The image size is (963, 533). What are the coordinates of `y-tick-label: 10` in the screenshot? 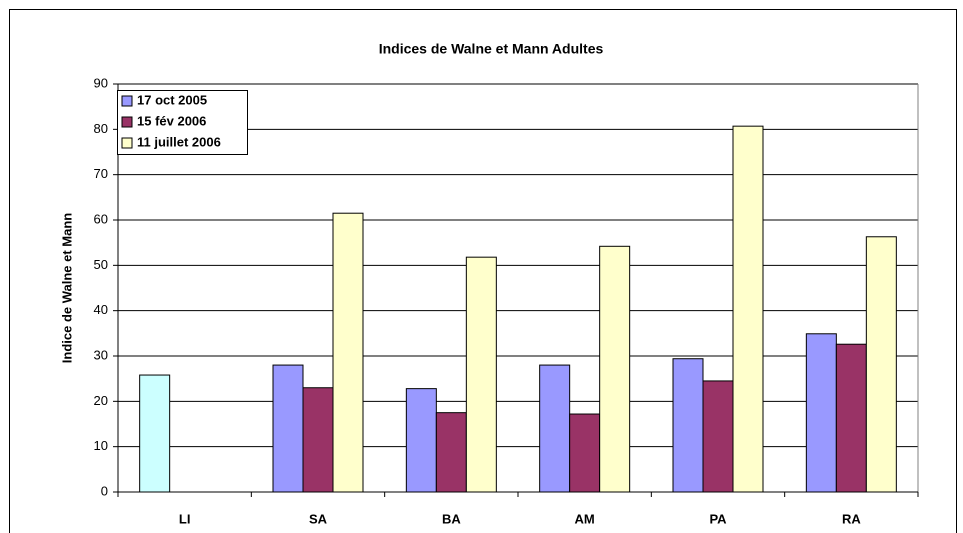 It's located at (101, 445).